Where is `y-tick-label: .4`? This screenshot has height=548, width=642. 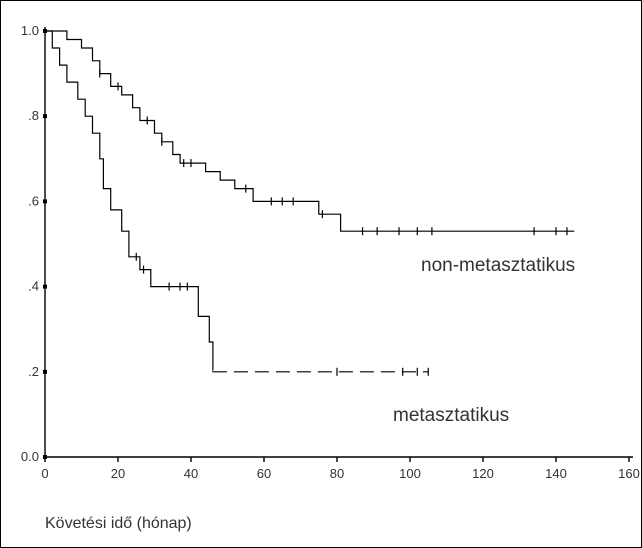 y-tick-label: .4 is located at coordinates (33, 286).